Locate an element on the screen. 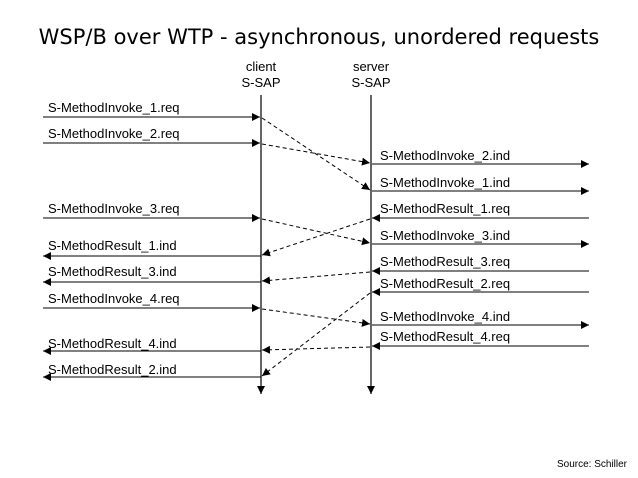  transfer-result3 is located at coordinates (316, 278).